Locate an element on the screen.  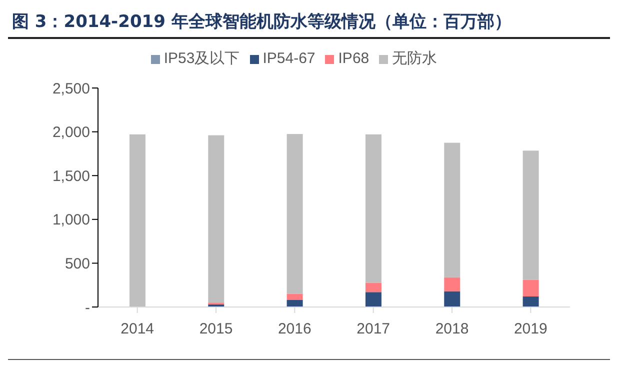
legend-label: IP68 is located at coordinates (354, 58).